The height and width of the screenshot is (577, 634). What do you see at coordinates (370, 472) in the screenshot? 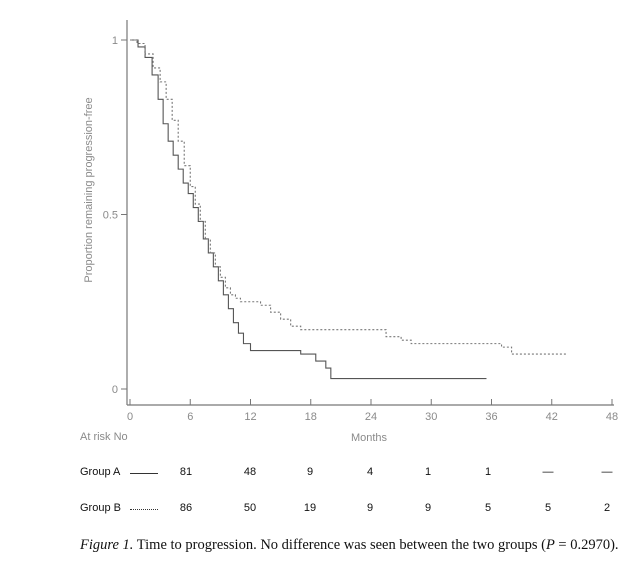
I see `risk-count: 4` at bounding box center [370, 472].